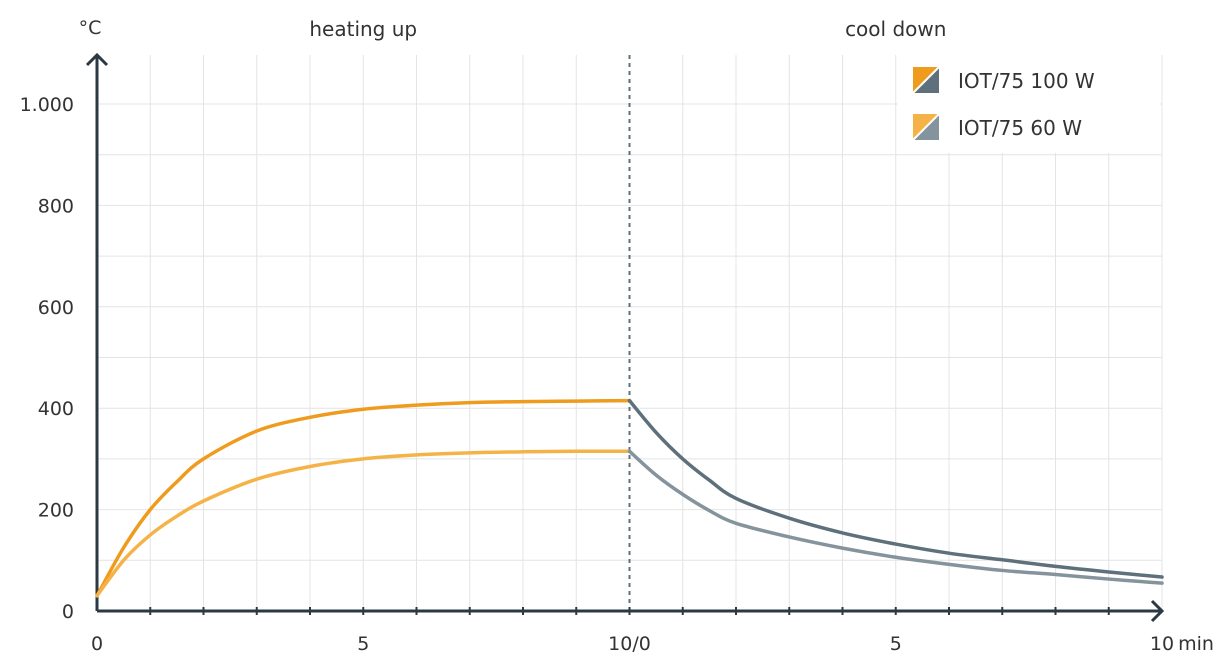 Image resolution: width=1223 pixels, height=656 pixels. Describe the element at coordinates (56, 409) in the screenshot. I see `y-tick-label: 400` at that location.